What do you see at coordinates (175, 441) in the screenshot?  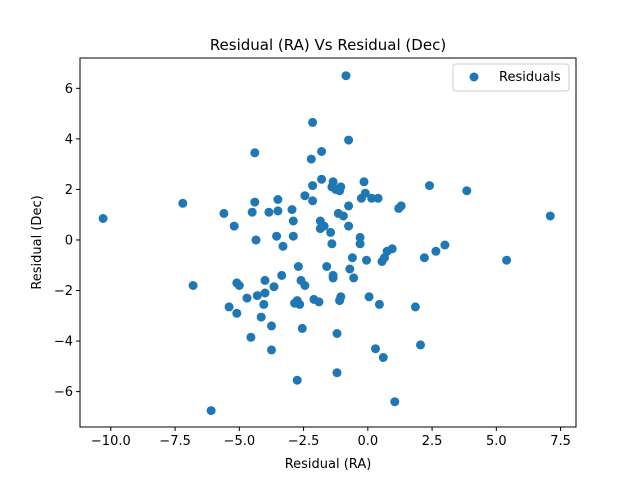 I see `x-tick-label: −7.5` at bounding box center [175, 441].